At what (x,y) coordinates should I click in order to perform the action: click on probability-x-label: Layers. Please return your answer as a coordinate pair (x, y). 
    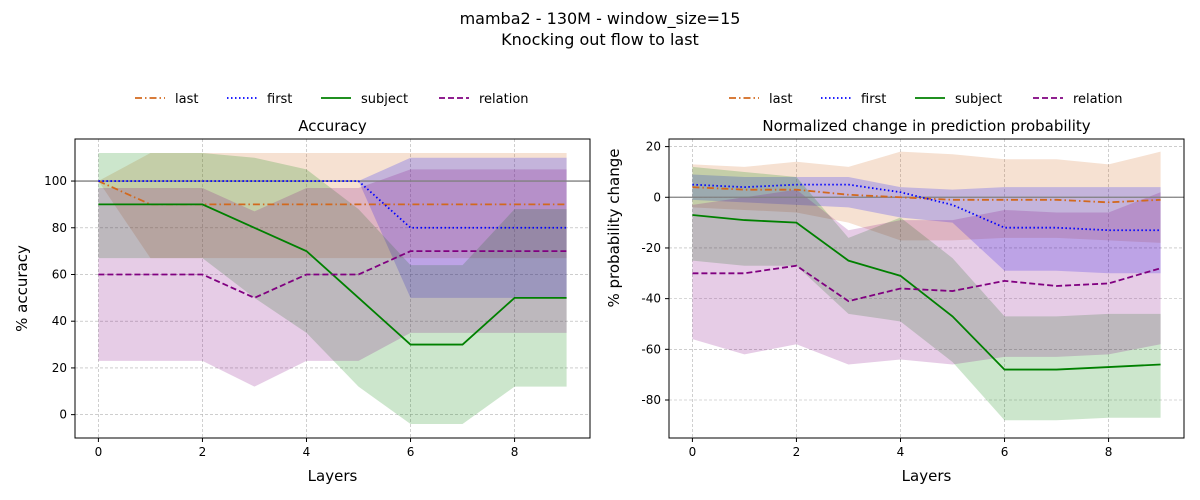
    Looking at the image, I should click on (927, 476).